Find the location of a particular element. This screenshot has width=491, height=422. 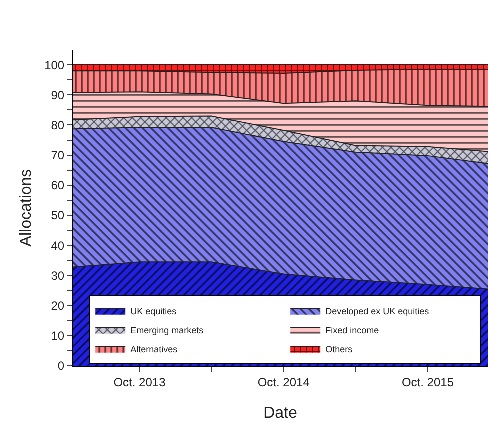

y-tick-label: 40 is located at coordinates (58, 245).